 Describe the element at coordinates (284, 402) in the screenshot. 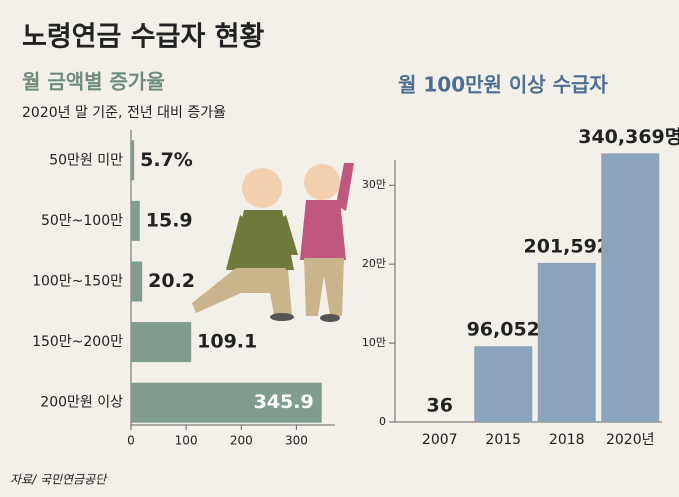

I see `value-label: 345.9` at that location.